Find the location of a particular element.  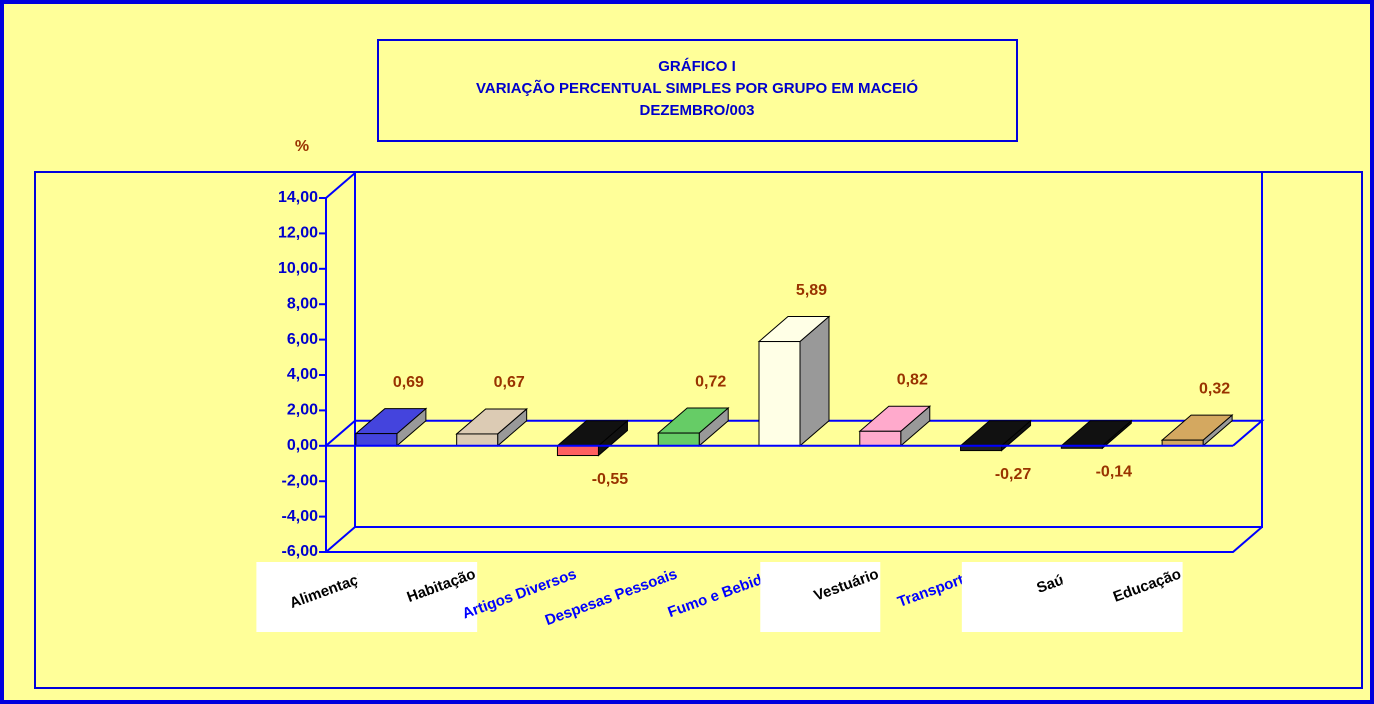

value-label: -0,27 is located at coordinates (1013, 474).